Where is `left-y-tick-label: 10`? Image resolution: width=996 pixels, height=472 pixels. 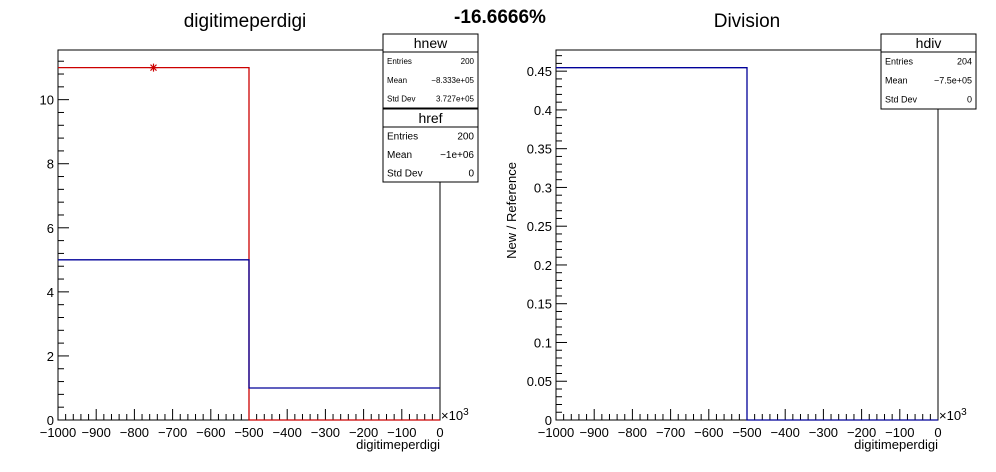
left-y-tick-label: 10 is located at coordinates (47, 100).